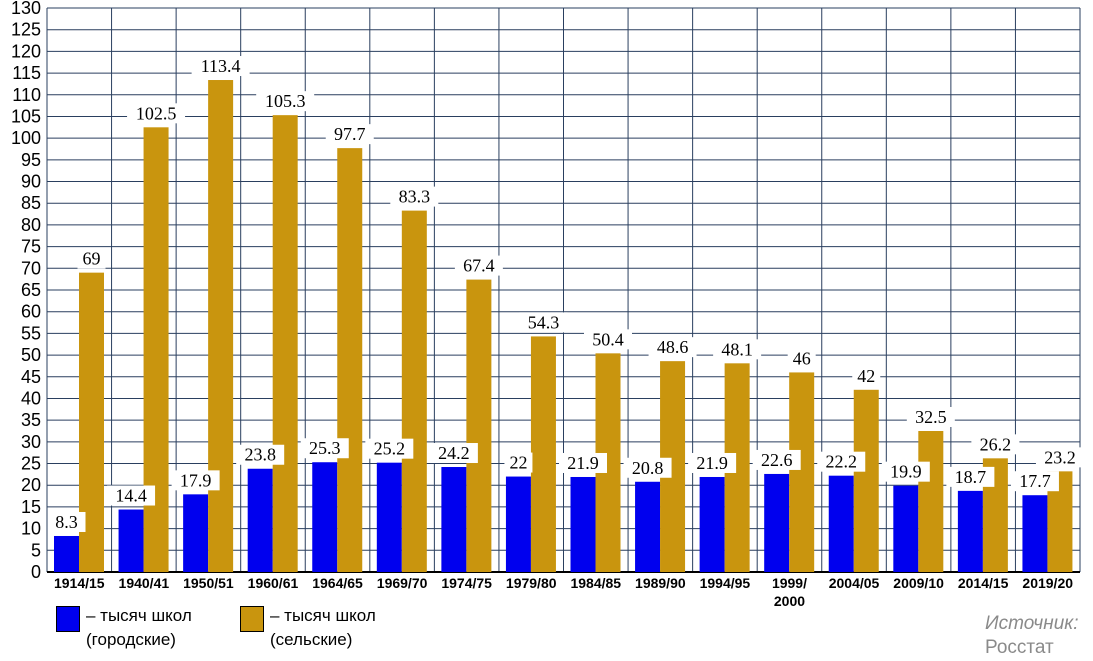  What do you see at coordinates (337, 583) in the screenshot?
I see `x-tick-label: 1964/65` at bounding box center [337, 583].